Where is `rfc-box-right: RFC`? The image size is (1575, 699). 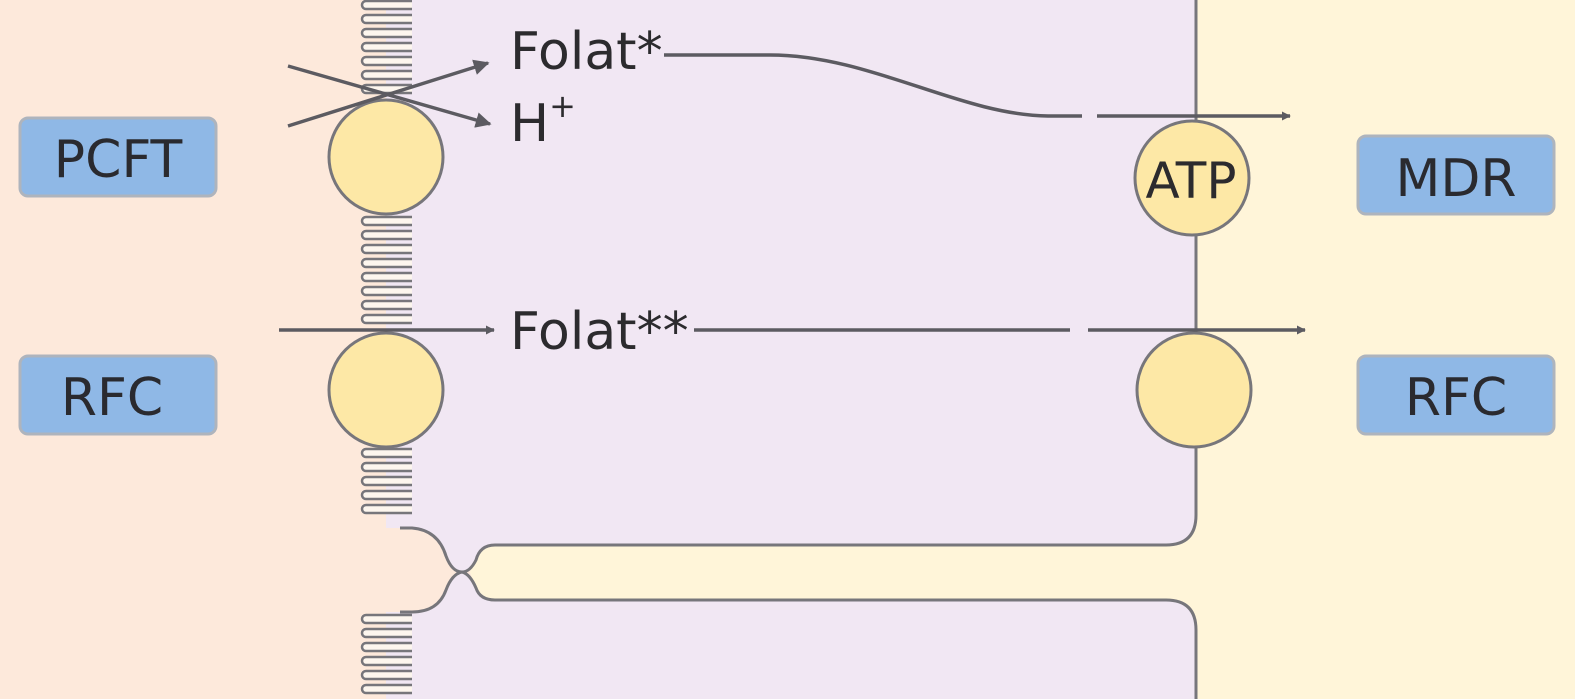 rfc-box-right: RFC is located at coordinates (1456, 395).